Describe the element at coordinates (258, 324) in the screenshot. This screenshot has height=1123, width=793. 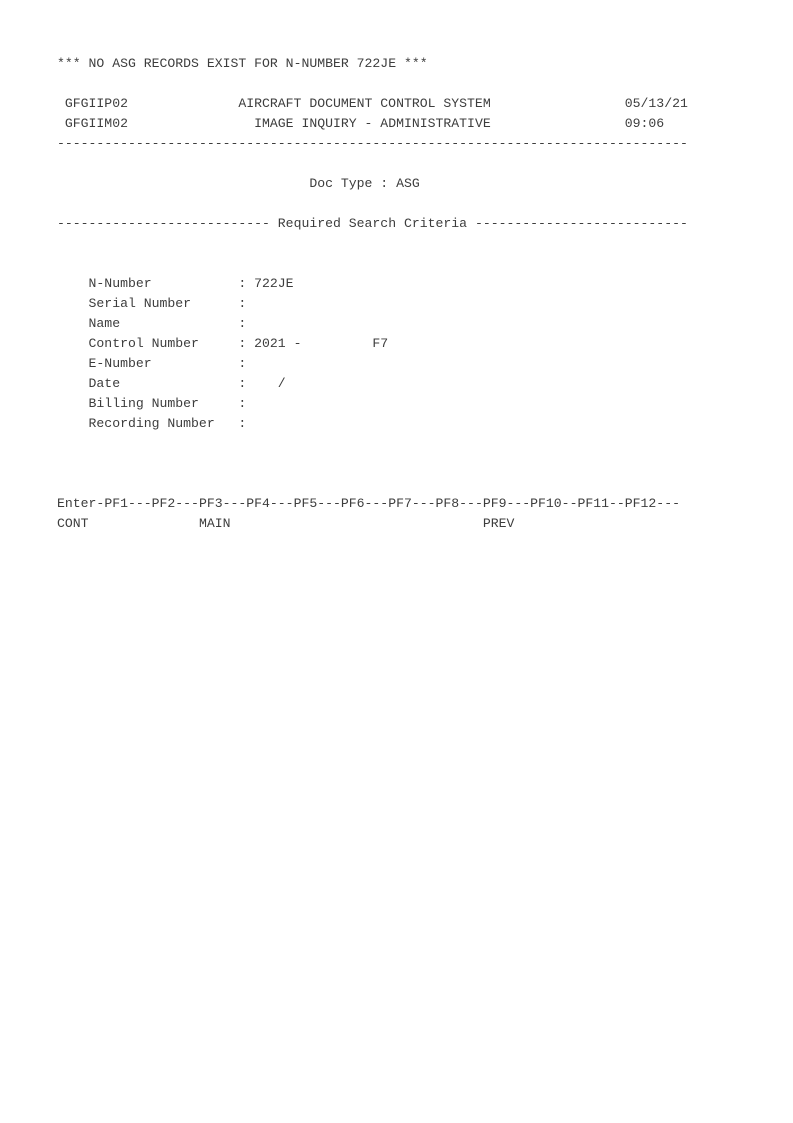
I see `name-input` at that location.